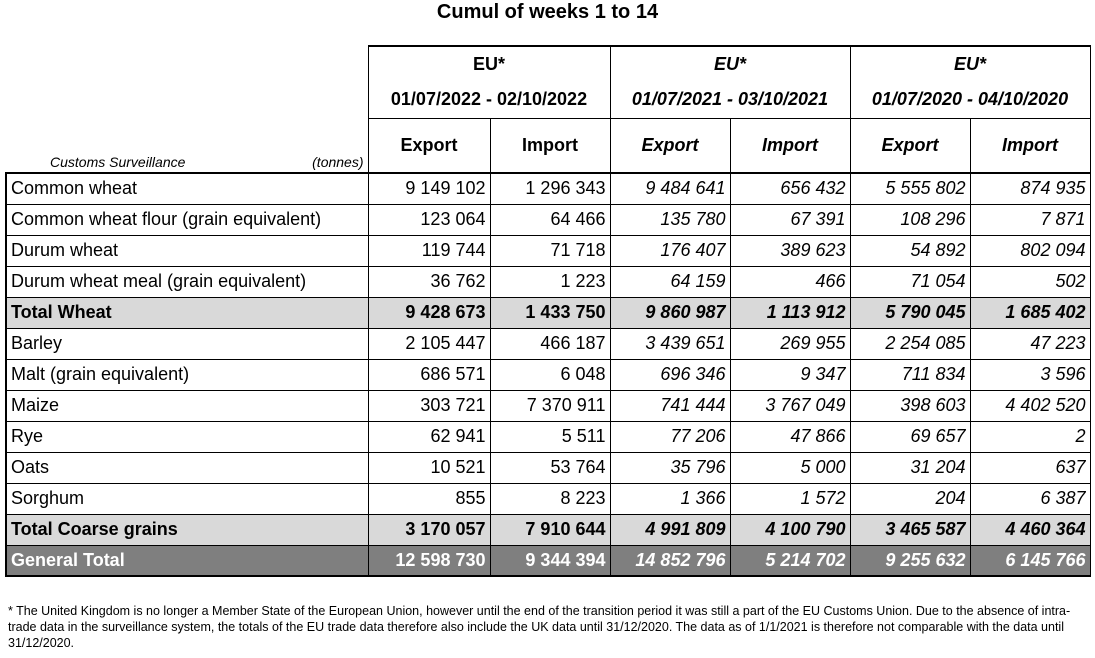 This screenshot has width=1095, height=658. What do you see at coordinates (970, 100) in the screenshot?
I see `group-3-period: 01/07/2020 - 04/10/2020` at bounding box center [970, 100].